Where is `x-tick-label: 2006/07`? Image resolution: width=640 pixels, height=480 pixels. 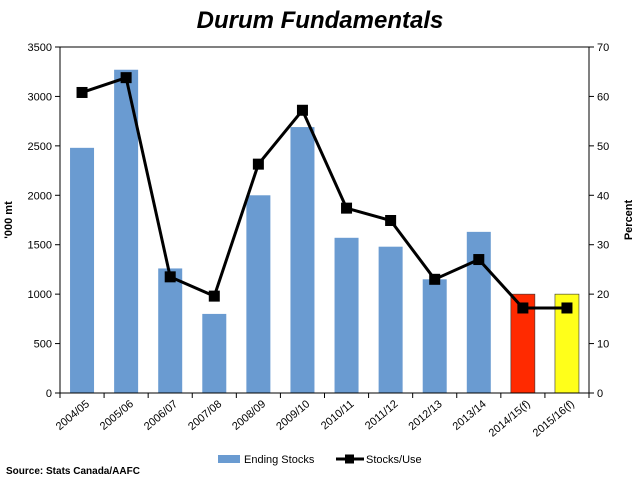 x-tick-label: 2006/07 is located at coordinates (161, 415).